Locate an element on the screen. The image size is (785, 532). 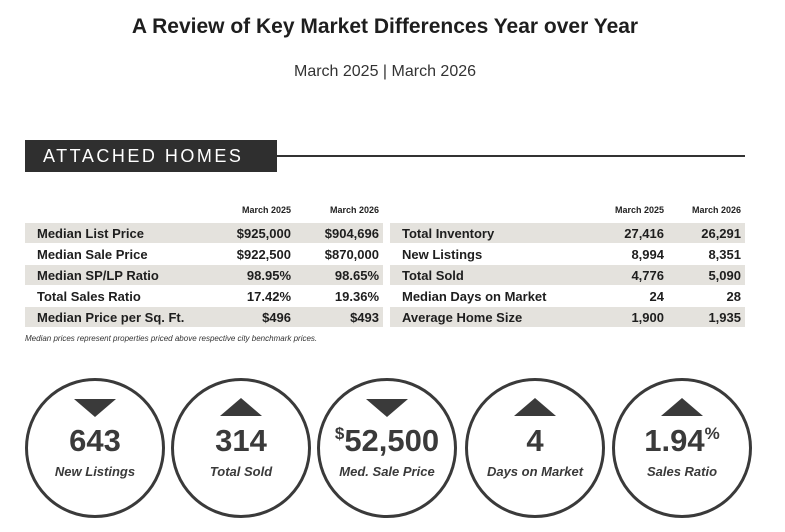
table-row: Median Days on Market 24 28 is located at coordinates (567, 296).